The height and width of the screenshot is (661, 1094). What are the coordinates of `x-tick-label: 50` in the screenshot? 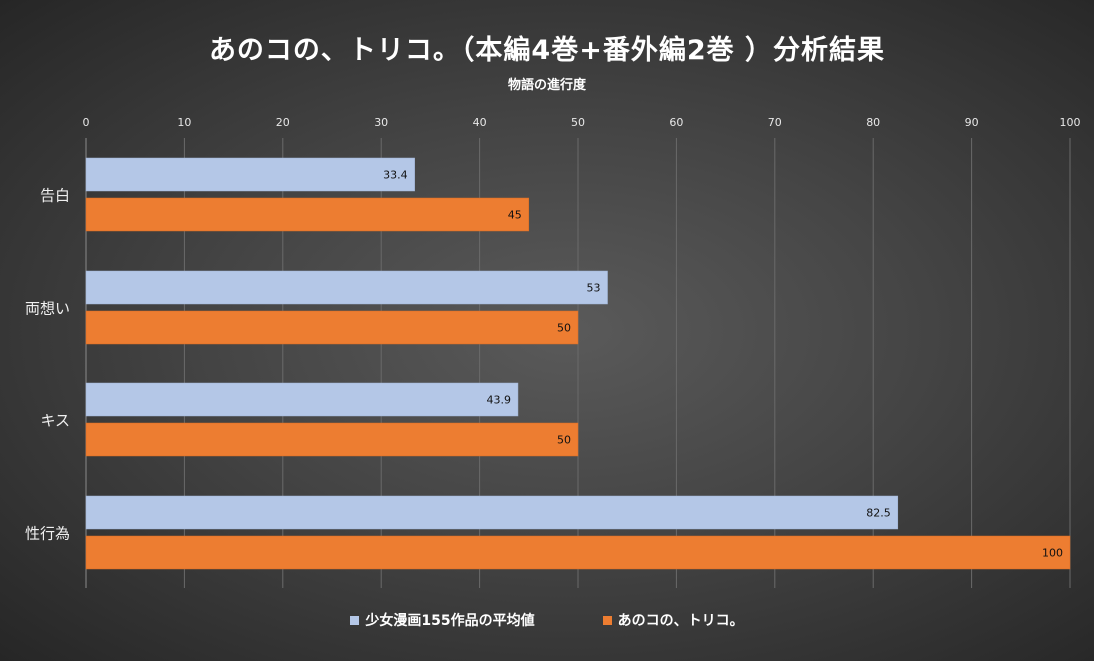 It's located at (578, 122).